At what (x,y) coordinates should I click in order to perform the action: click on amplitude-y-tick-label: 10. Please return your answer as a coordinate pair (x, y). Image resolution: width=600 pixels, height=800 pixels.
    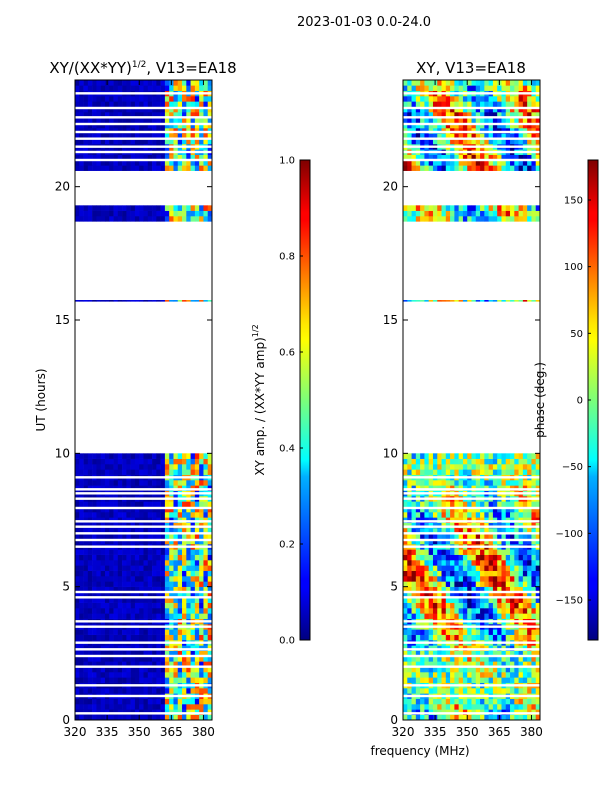
    Looking at the image, I should click on (62, 453).